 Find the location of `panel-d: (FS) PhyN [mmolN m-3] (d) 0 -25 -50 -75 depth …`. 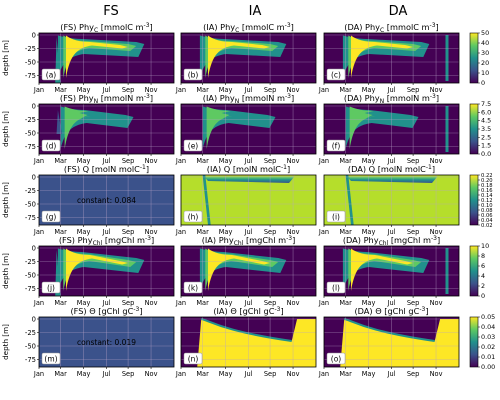

panel-d: (FS) PhyN [mmolN m-3] (d) 0 -25 -50 -75 depth … is located at coordinates (88, 129).